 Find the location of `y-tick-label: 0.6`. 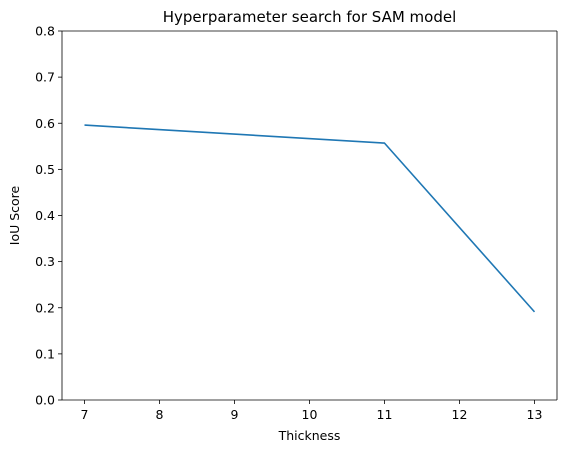

y-tick-label: 0.6 is located at coordinates (45, 123).